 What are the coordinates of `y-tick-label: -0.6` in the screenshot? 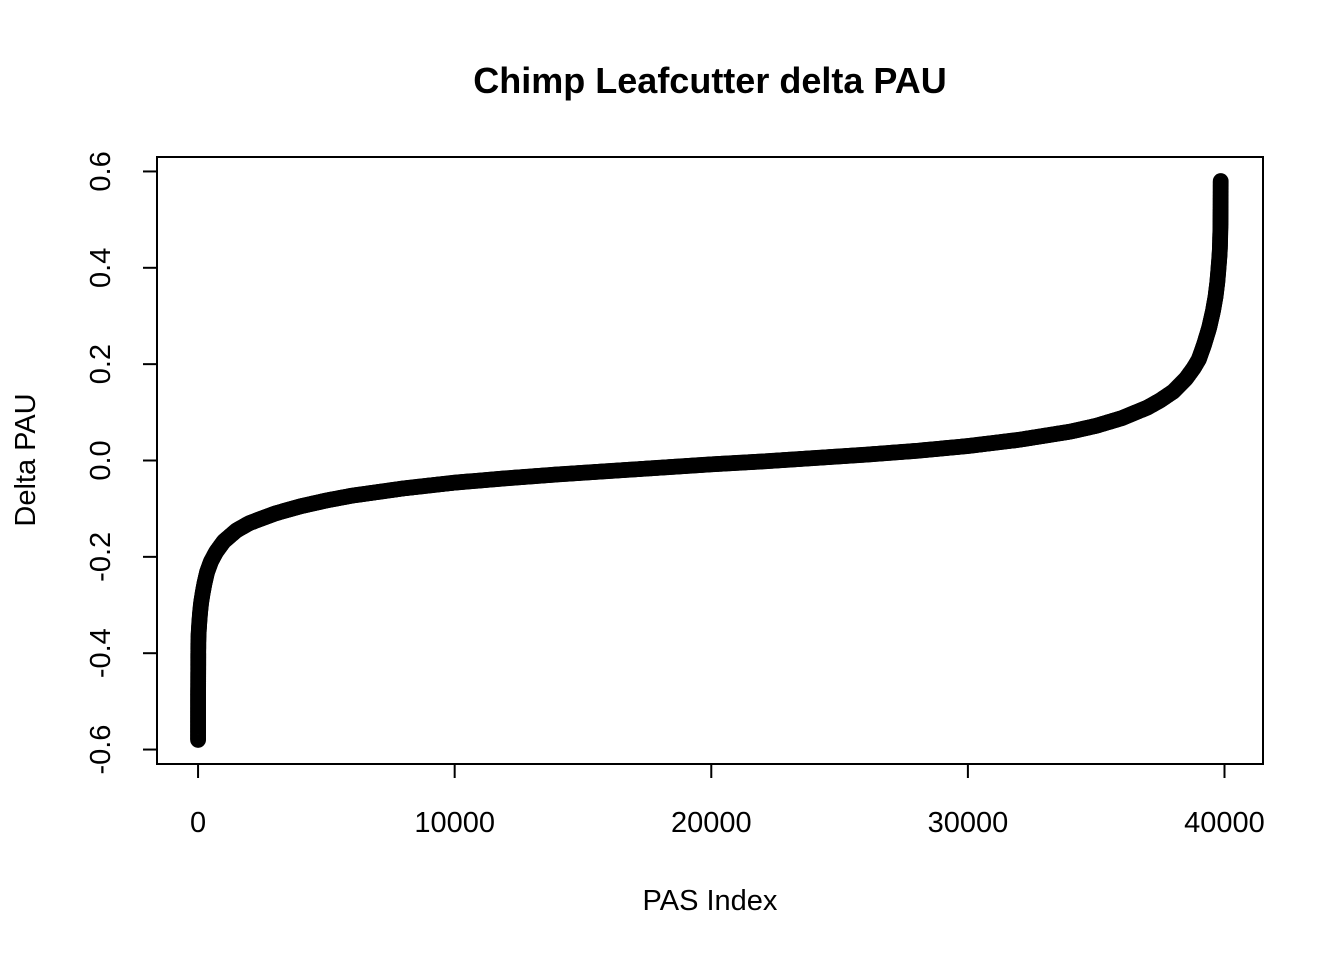 It's located at (101, 750).